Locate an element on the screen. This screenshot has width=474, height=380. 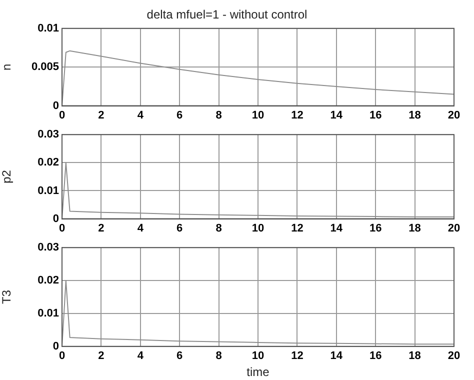
x-axis-title: time is located at coordinates (258, 372).